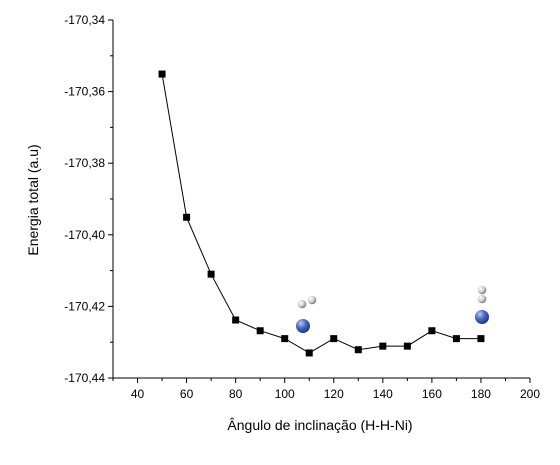 The image size is (560, 465). What do you see at coordinates (481, 394) in the screenshot?
I see `x-tick-label: 180` at bounding box center [481, 394].